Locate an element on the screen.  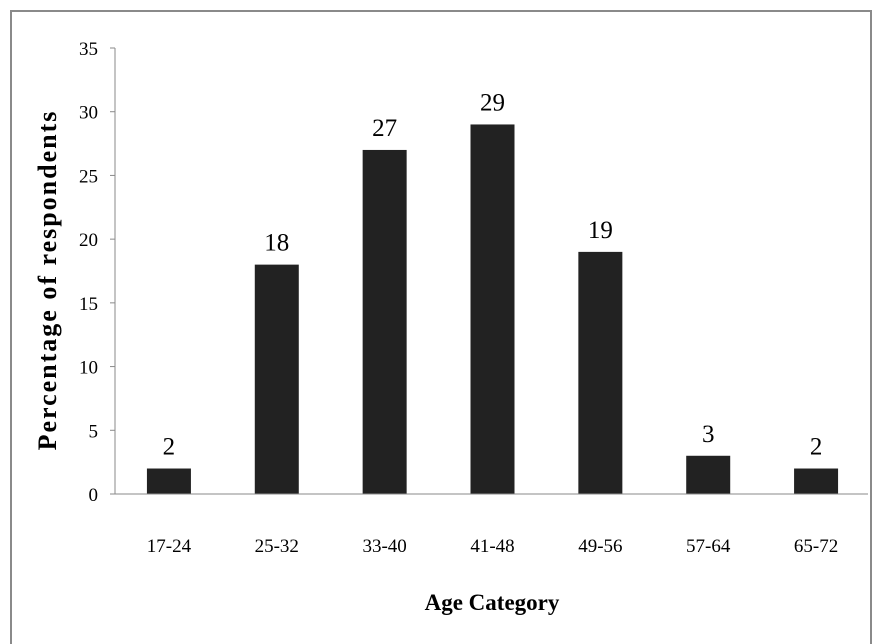
x-tick-label-49-56: 49-56 is located at coordinates (600, 546).